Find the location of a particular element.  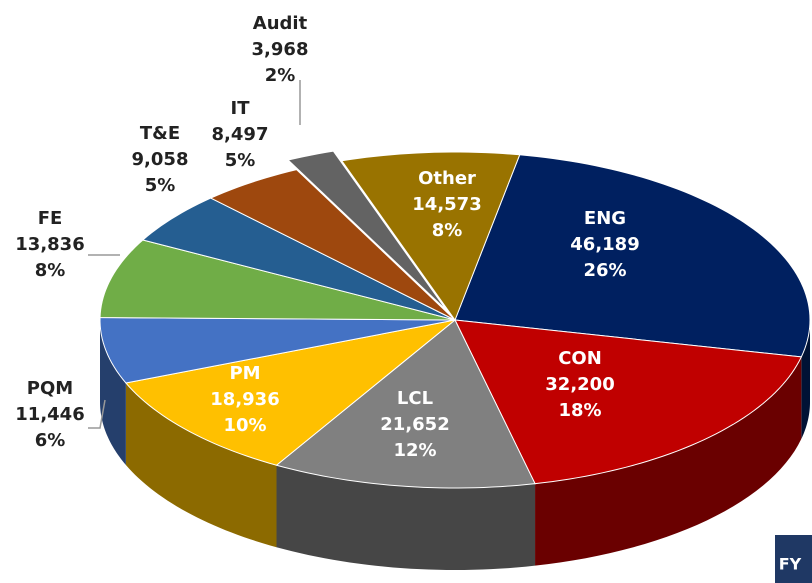

category-label: FE is located at coordinates (50, 218).